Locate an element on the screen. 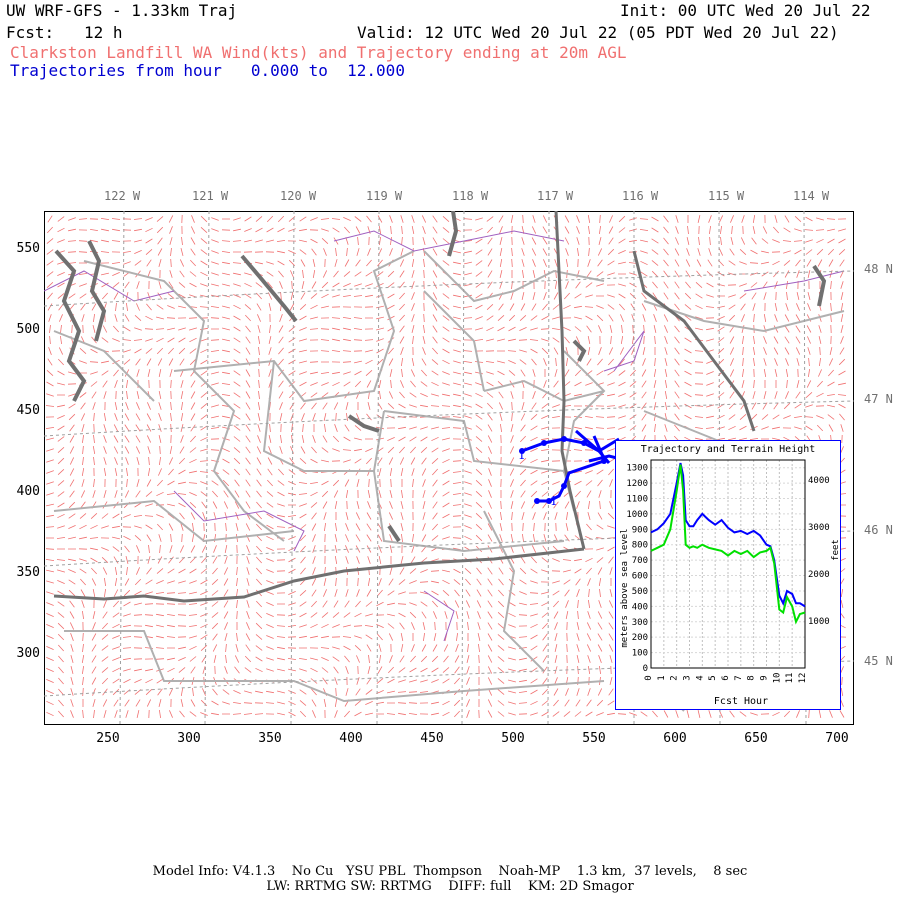  inset-x-tick: 2 is located at coordinates (675, 677).